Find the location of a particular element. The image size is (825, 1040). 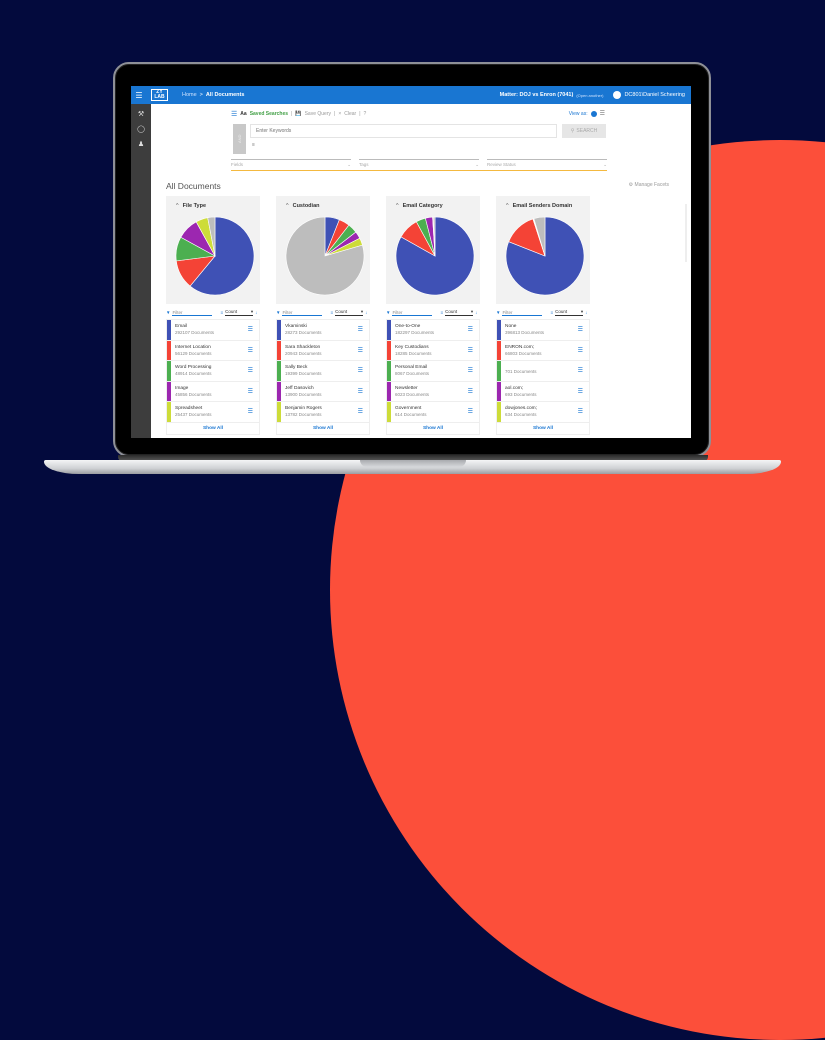

facet-list-item: Jeff Dasovich 13900 Documents ☰ is located at coordinates (323, 391).